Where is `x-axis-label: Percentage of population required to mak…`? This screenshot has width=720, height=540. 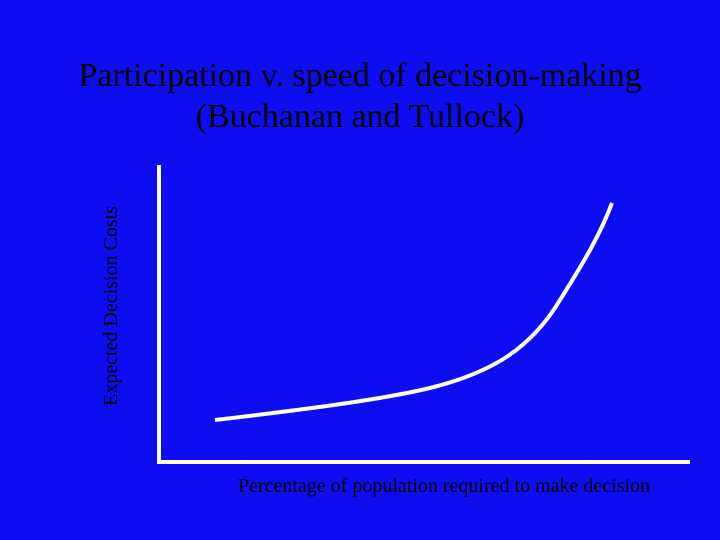
x-axis-label: Percentage of population required to mak… is located at coordinates (444, 486).